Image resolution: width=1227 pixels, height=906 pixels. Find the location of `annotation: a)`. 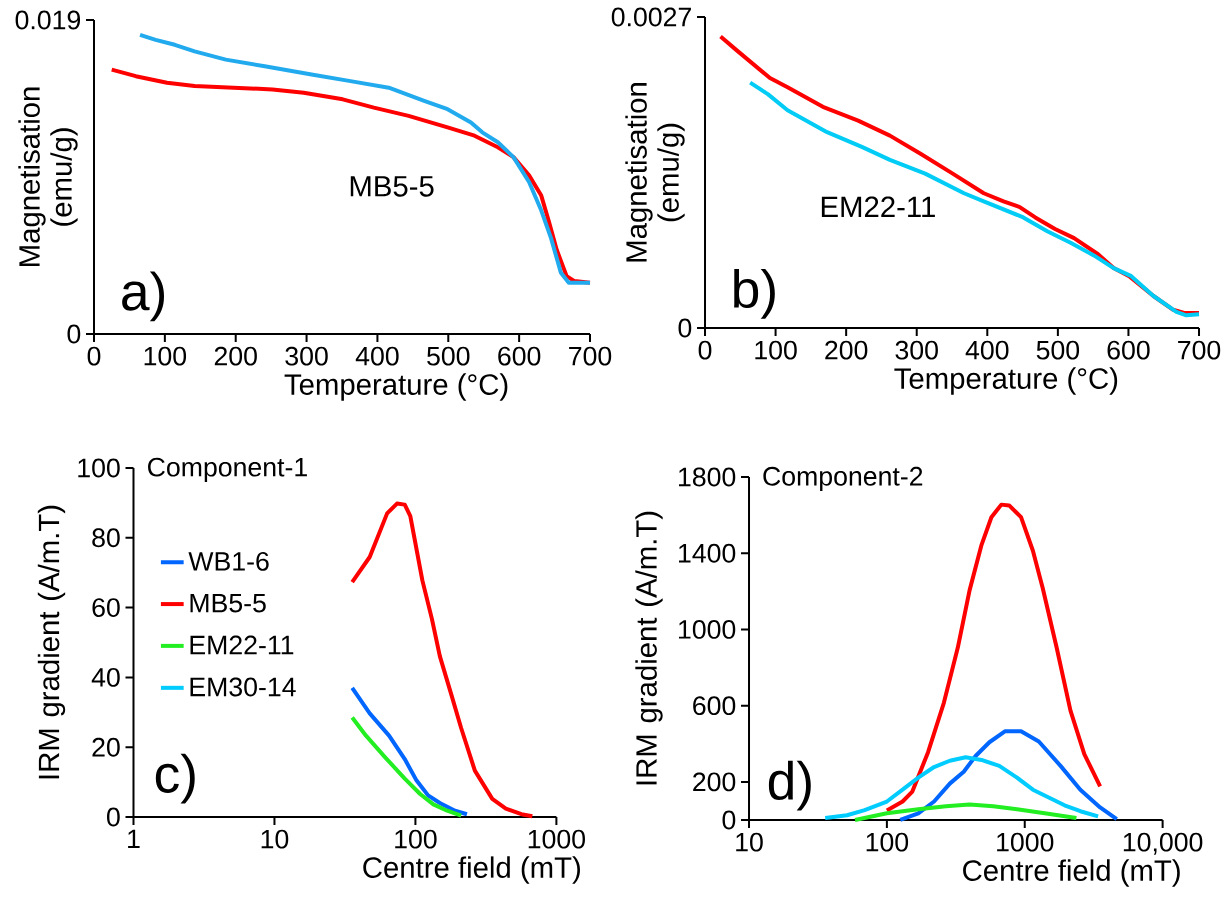

annotation: a) is located at coordinates (143, 296).